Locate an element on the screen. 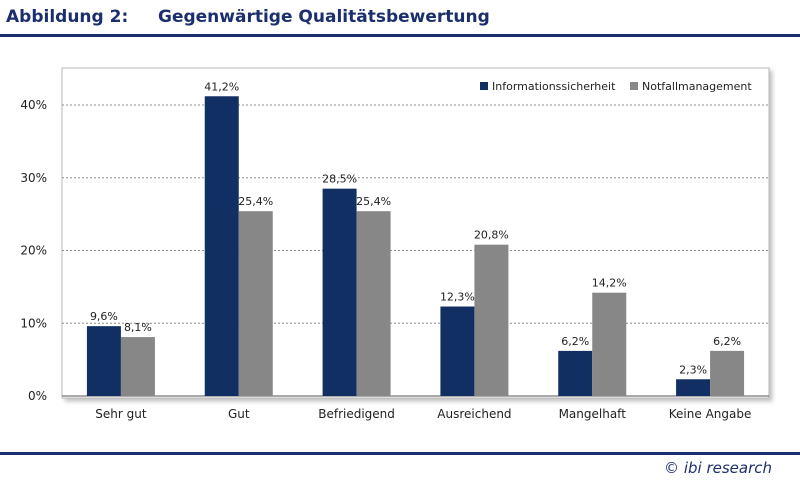 The height and width of the screenshot is (484, 800). y-tick-label: 40% is located at coordinates (33, 105).